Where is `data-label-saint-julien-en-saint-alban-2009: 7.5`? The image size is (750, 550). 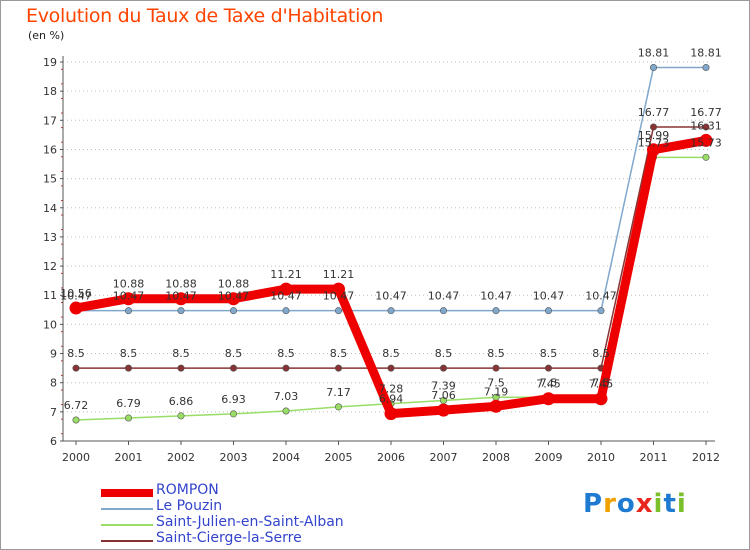 data-label-saint-julien-en-saint-alban-2009: 7.5 is located at coordinates (549, 382).